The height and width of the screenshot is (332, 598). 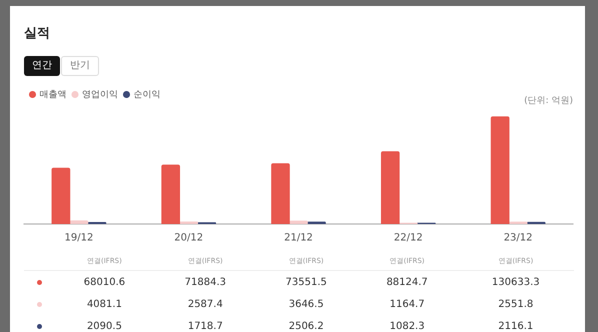 What do you see at coordinates (206, 283) in the screenshot?
I see `data-label: 71884.3` at bounding box center [206, 283].